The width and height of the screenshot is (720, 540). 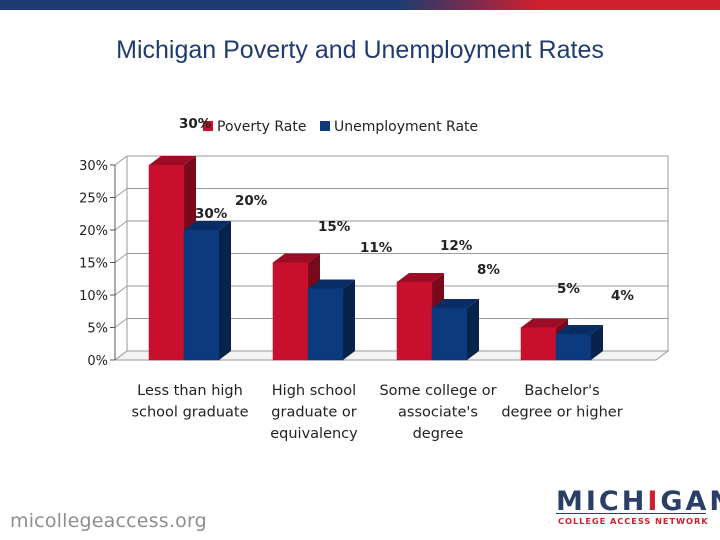 I want to click on data-label: 20%, so click(x=251, y=201).